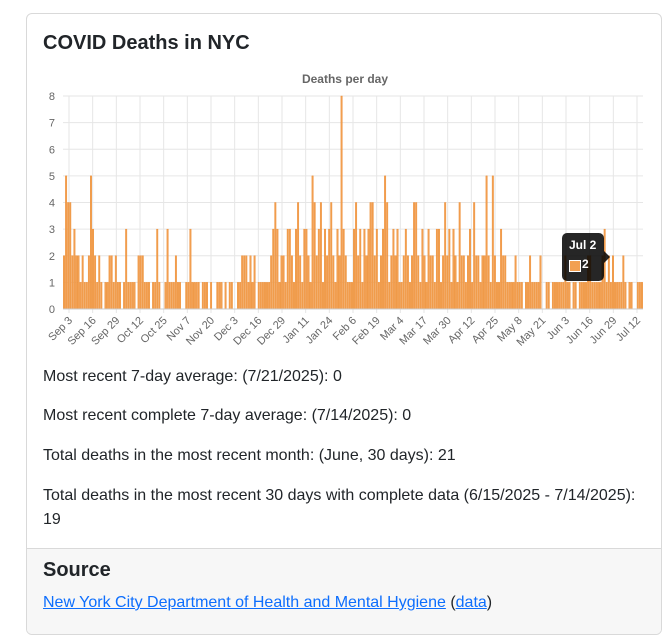  Describe the element at coordinates (471, 602) in the screenshot. I see `data-link: data` at that location.